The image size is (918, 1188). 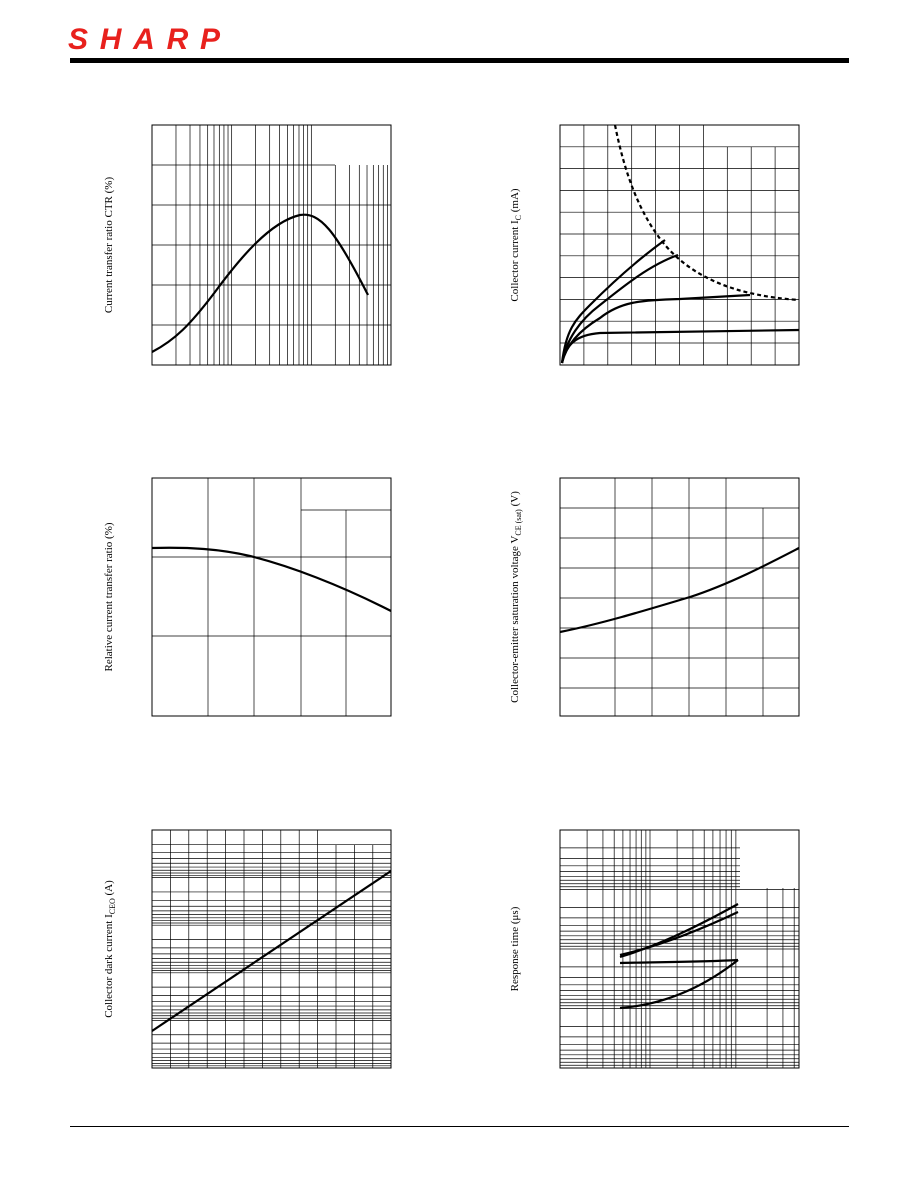 What do you see at coordinates (459, 60) in the screenshot?
I see `header-rule` at bounding box center [459, 60].